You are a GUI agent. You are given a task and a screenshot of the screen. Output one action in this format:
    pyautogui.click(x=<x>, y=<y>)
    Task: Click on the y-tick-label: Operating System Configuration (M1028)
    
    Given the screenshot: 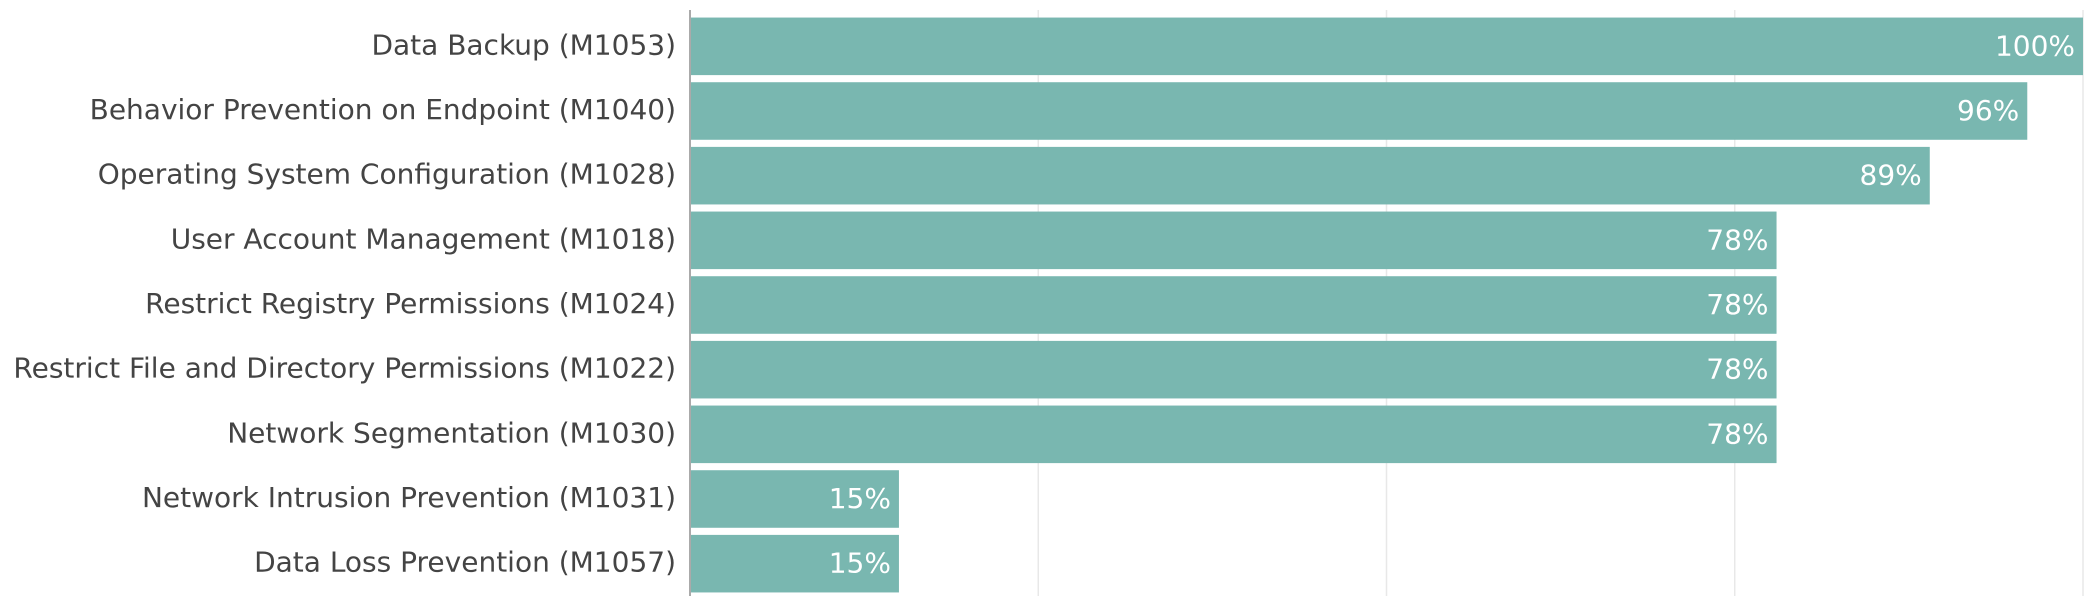 What is the action you would take?
    pyautogui.click(x=387, y=174)
    